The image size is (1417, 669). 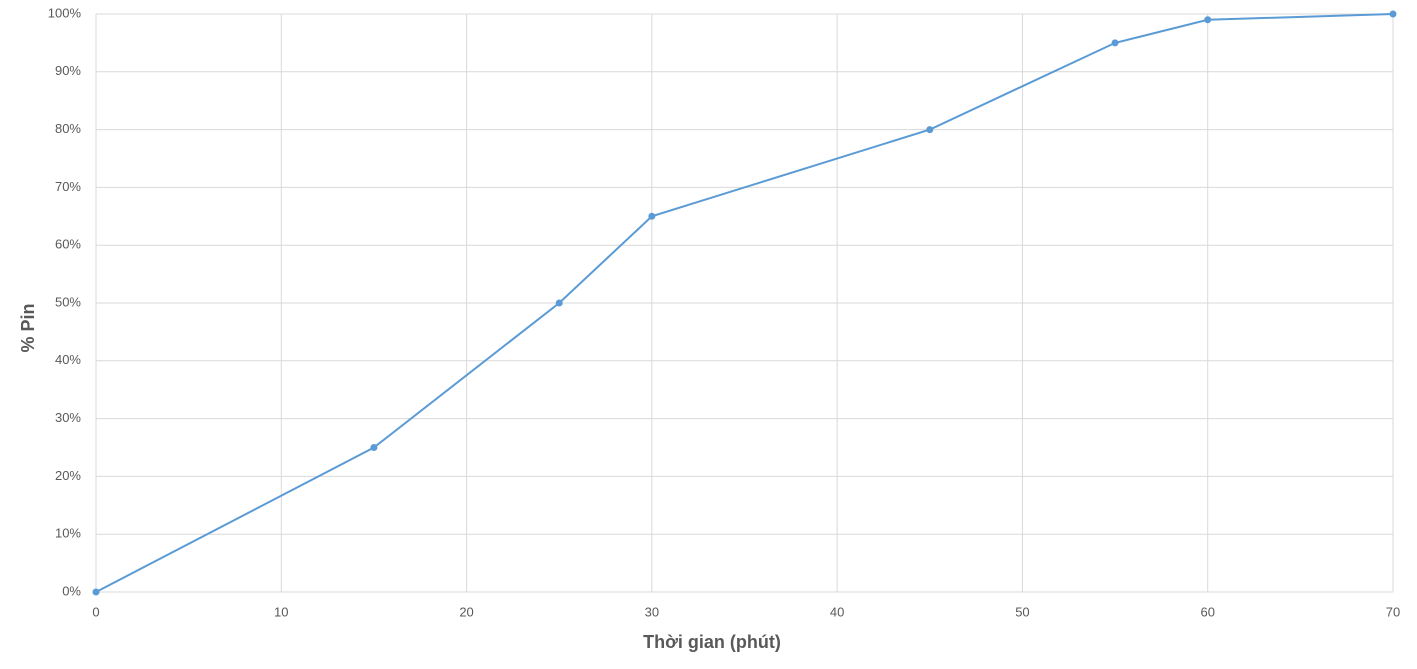 What do you see at coordinates (95, 611) in the screenshot?
I see `x-tick-label: 0` at bounding box center [95, 611].